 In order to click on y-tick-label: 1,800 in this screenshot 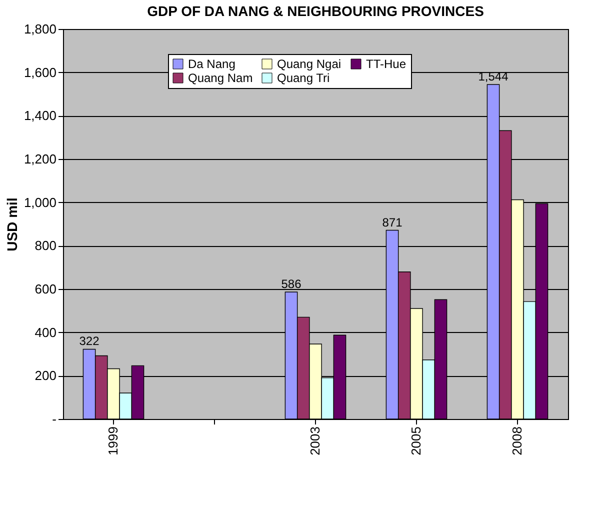, I will do `click(40, 29)`.